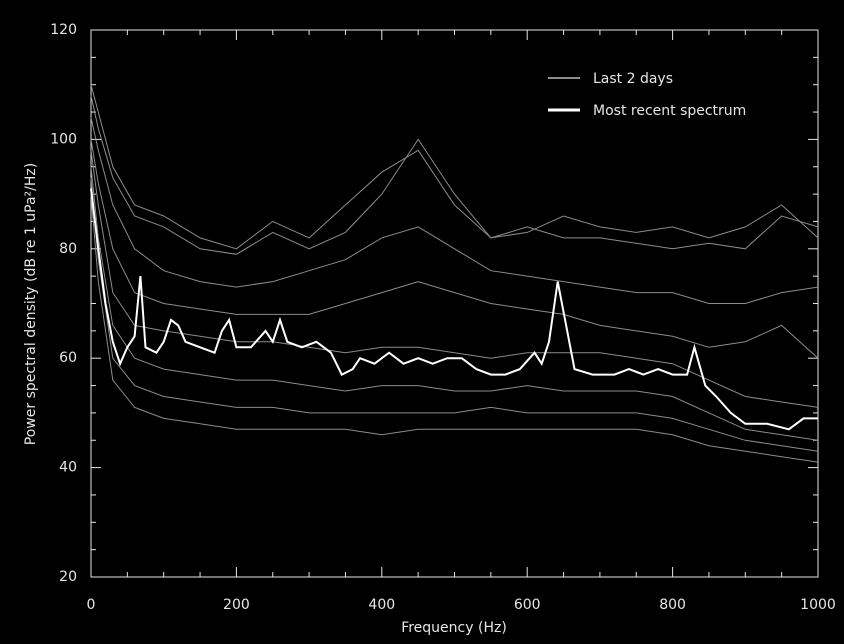 The width and height of the screenshot is (844, 644). What do you see at coordinates (68, 468) in the screenshot?
I see `y-tick-label: 40` at bounding box center [68, 468].